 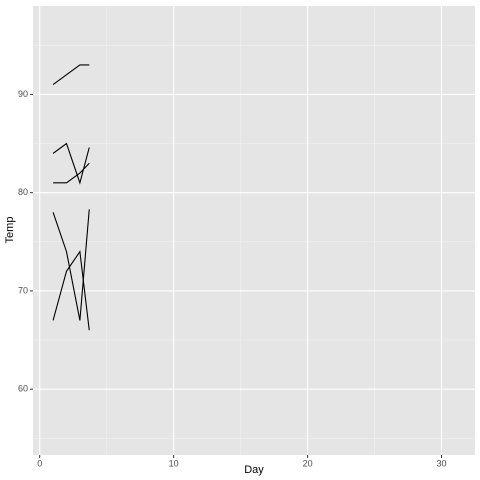 I want to click on y-tick-label: 80, so click(x=23, y=192).